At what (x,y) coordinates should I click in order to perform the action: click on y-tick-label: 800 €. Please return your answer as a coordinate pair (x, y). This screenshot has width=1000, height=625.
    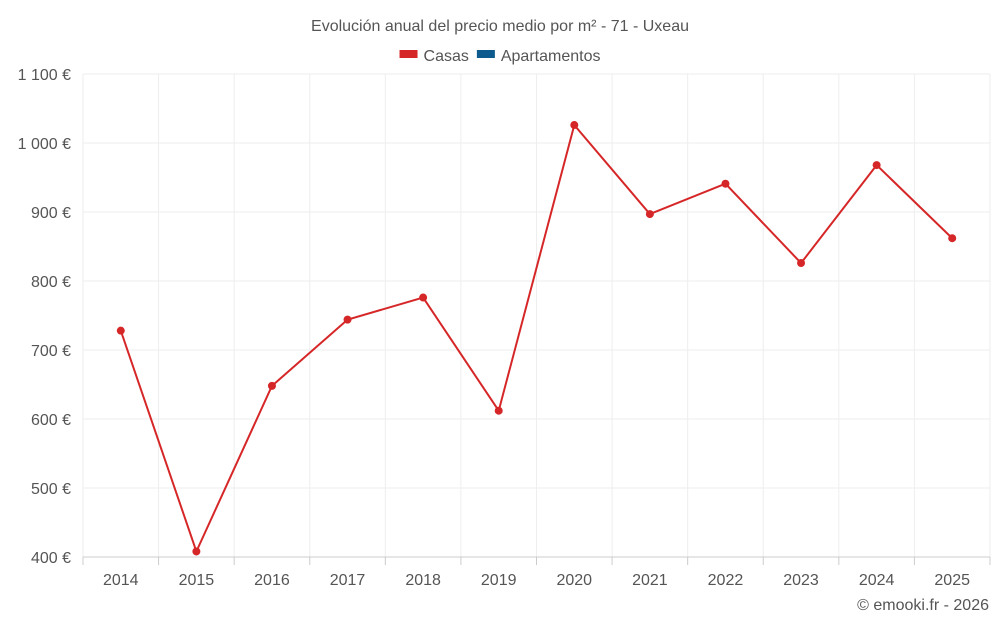
    Looking at the image, I should click on (51, 282).